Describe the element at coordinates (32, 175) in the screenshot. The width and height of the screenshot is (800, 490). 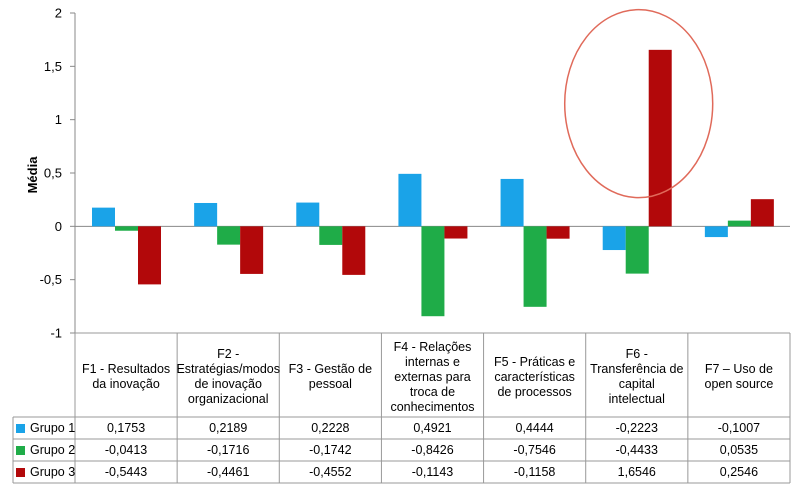
I see `y-axis-label: Média` at that location.